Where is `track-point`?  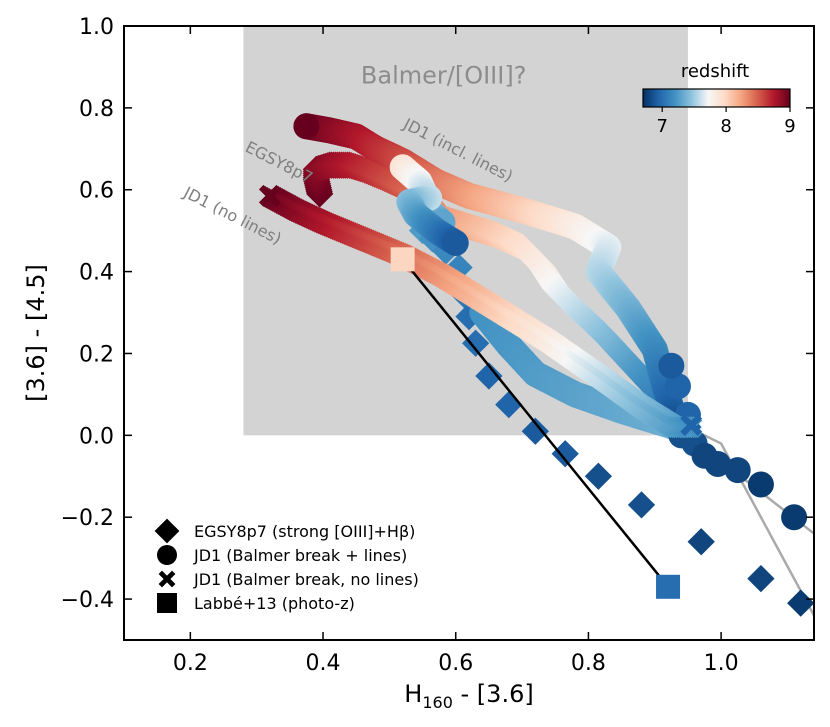
track-point is located at coordinates (455, 242).